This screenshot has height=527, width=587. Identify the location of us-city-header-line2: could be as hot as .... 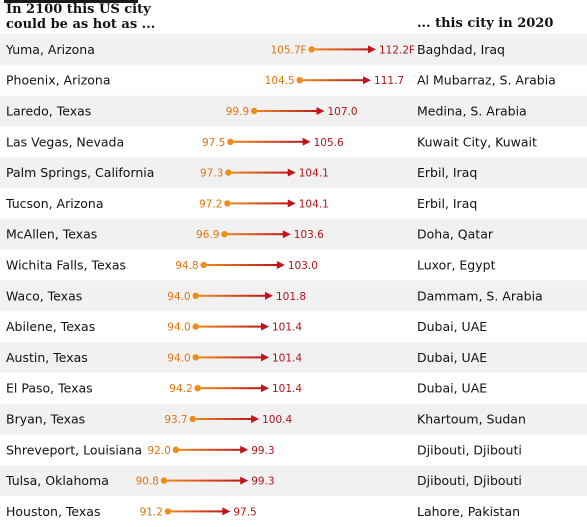
(81, 24).